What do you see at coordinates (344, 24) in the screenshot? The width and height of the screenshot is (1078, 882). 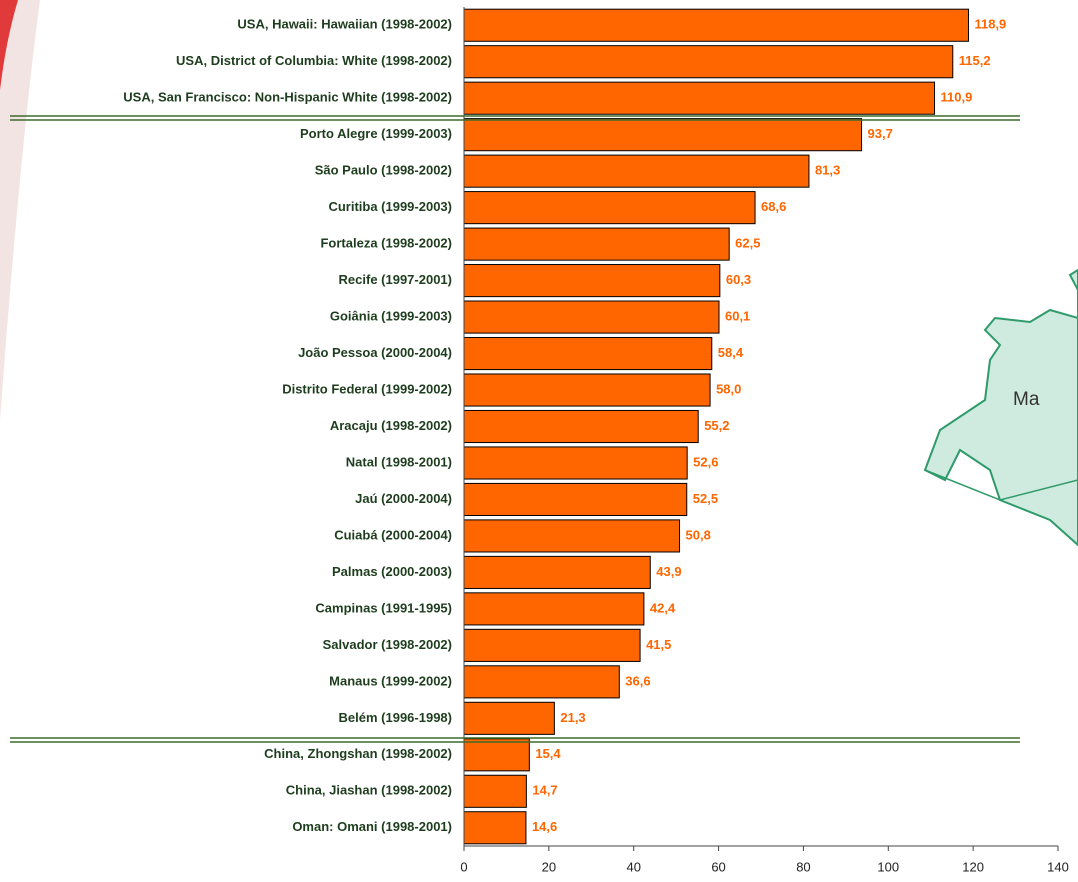 I see `y-tick-label: USA, Hawaii: Hawaiian (1998-2002)` at bounding box center [344, 24].